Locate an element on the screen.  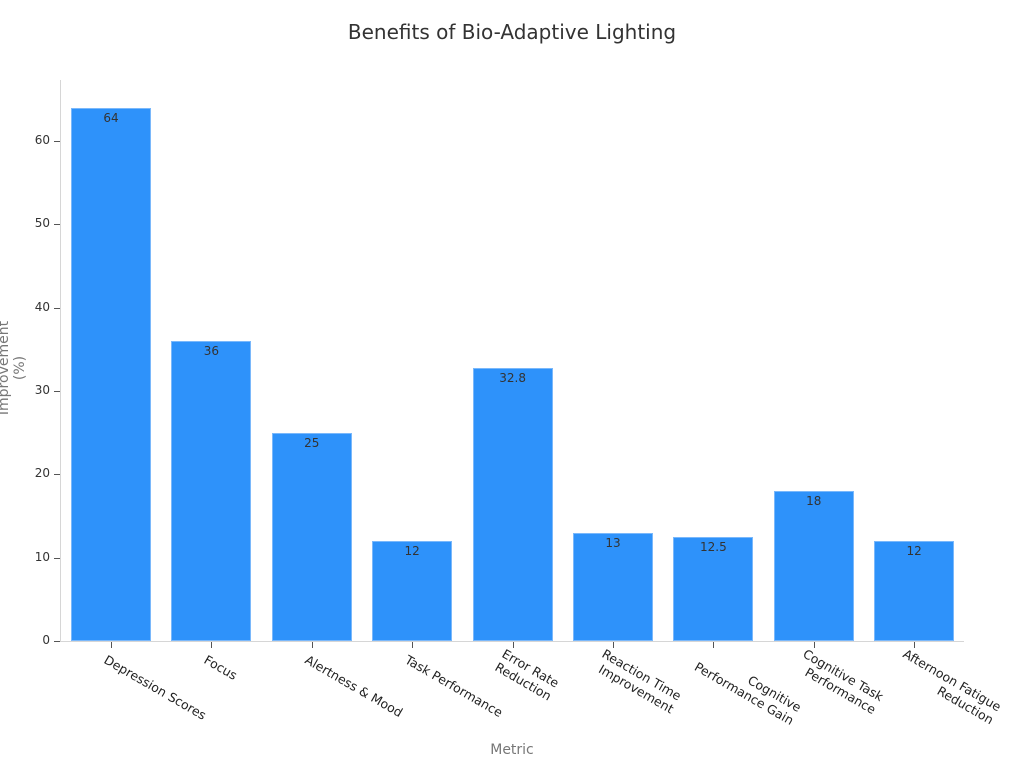
bar-value-label: 13 is located at coordinates (613, 542).